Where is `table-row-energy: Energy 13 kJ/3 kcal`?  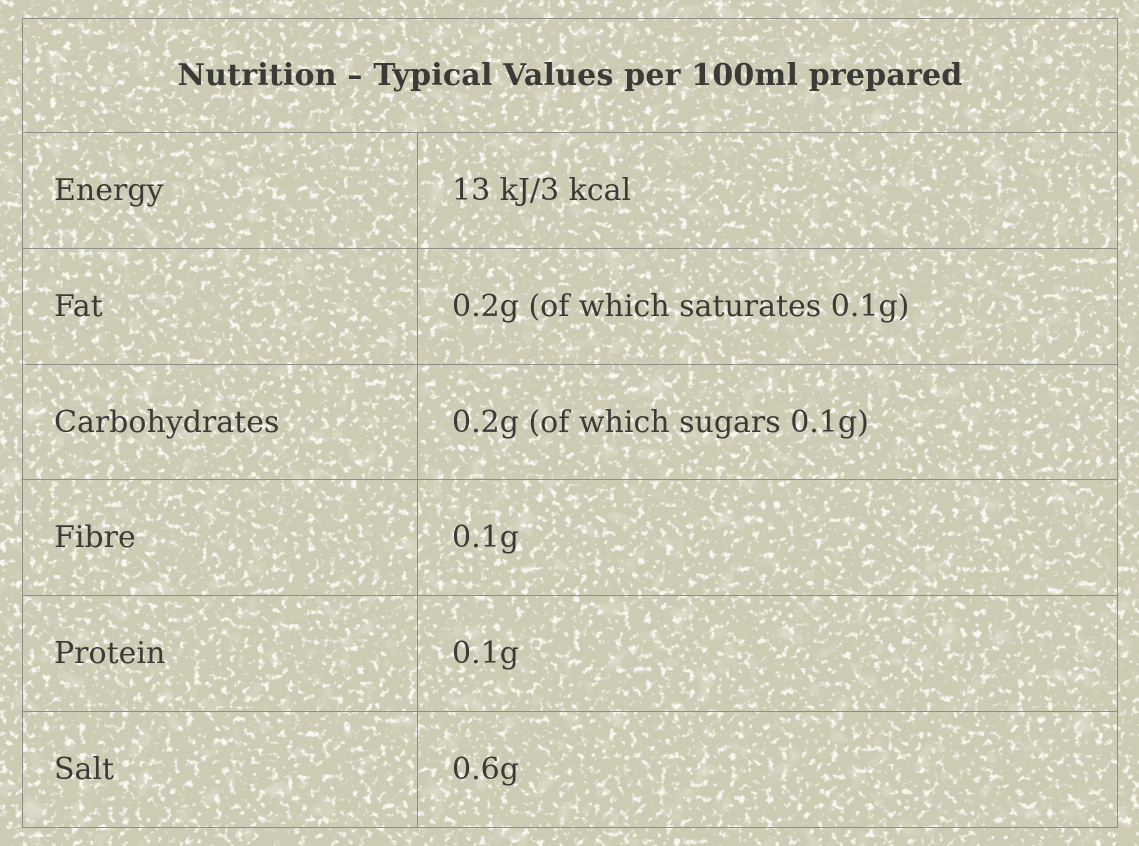
table-row-energy: Energy 13 kJ/3 kcal is located at coordinates (570, 190).